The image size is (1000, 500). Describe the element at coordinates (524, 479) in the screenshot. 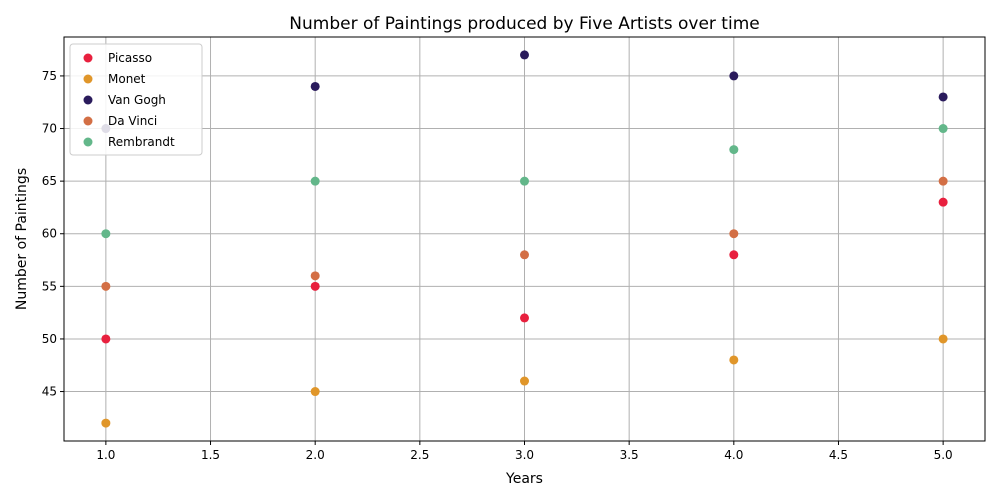

I see `x-axis-label: Years` at that location.